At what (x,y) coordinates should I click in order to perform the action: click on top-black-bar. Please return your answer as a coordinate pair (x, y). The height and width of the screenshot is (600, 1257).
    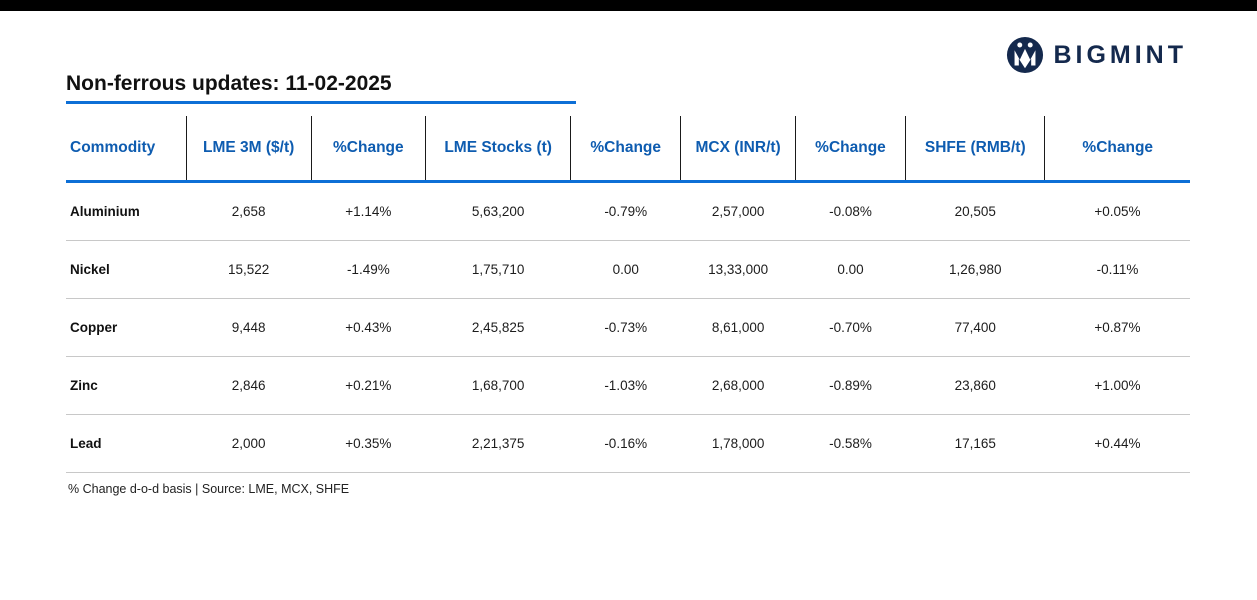
    Looking at the image, I should click on (628, 5).